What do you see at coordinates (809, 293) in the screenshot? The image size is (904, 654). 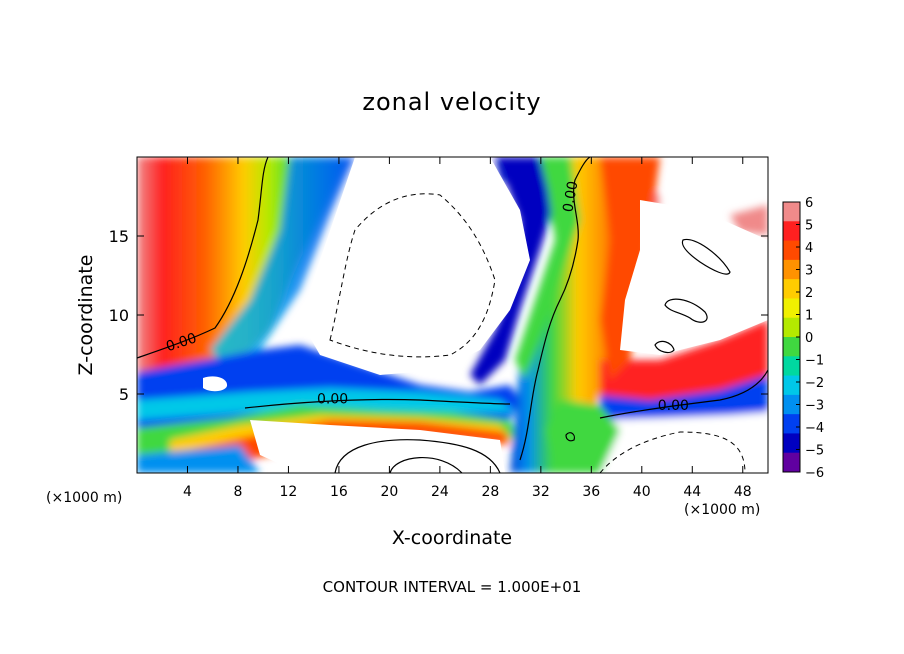 I see `colorbar-tick-label: 2` at bounding box center [809, 293].